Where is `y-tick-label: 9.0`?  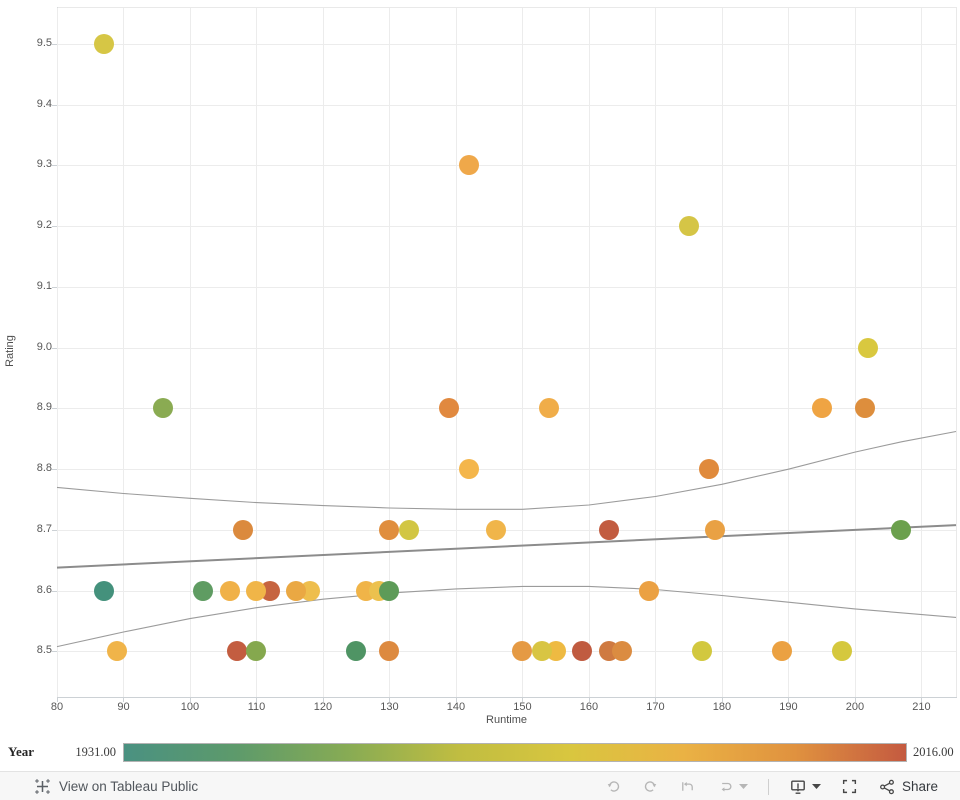
y-tick-label: 9.0 is located at coordinates (44, 346).